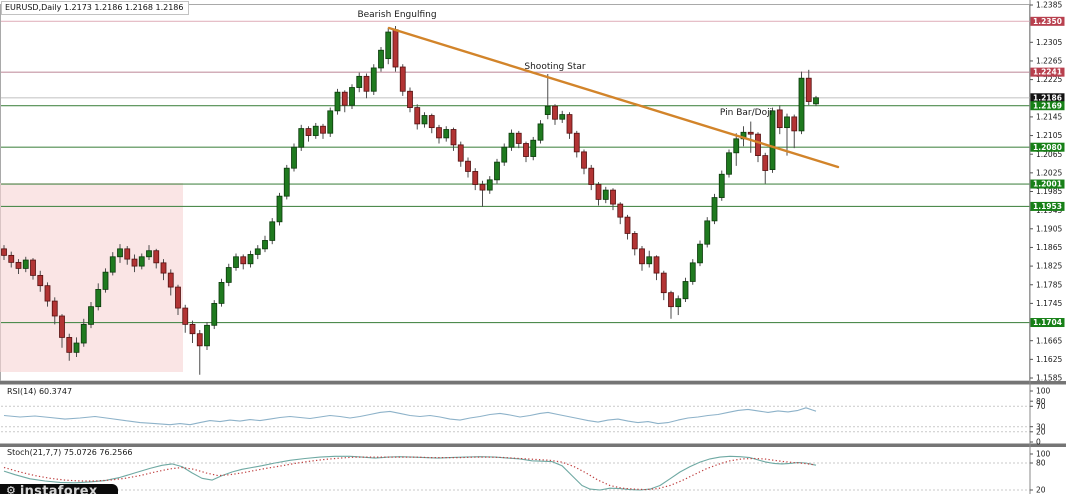 The height and width of the screenshot is (494, 1066). What do you see at coordinates (613, 97) in the screenshot?
I see `descending-trendline` at bounding box center [613, 97].